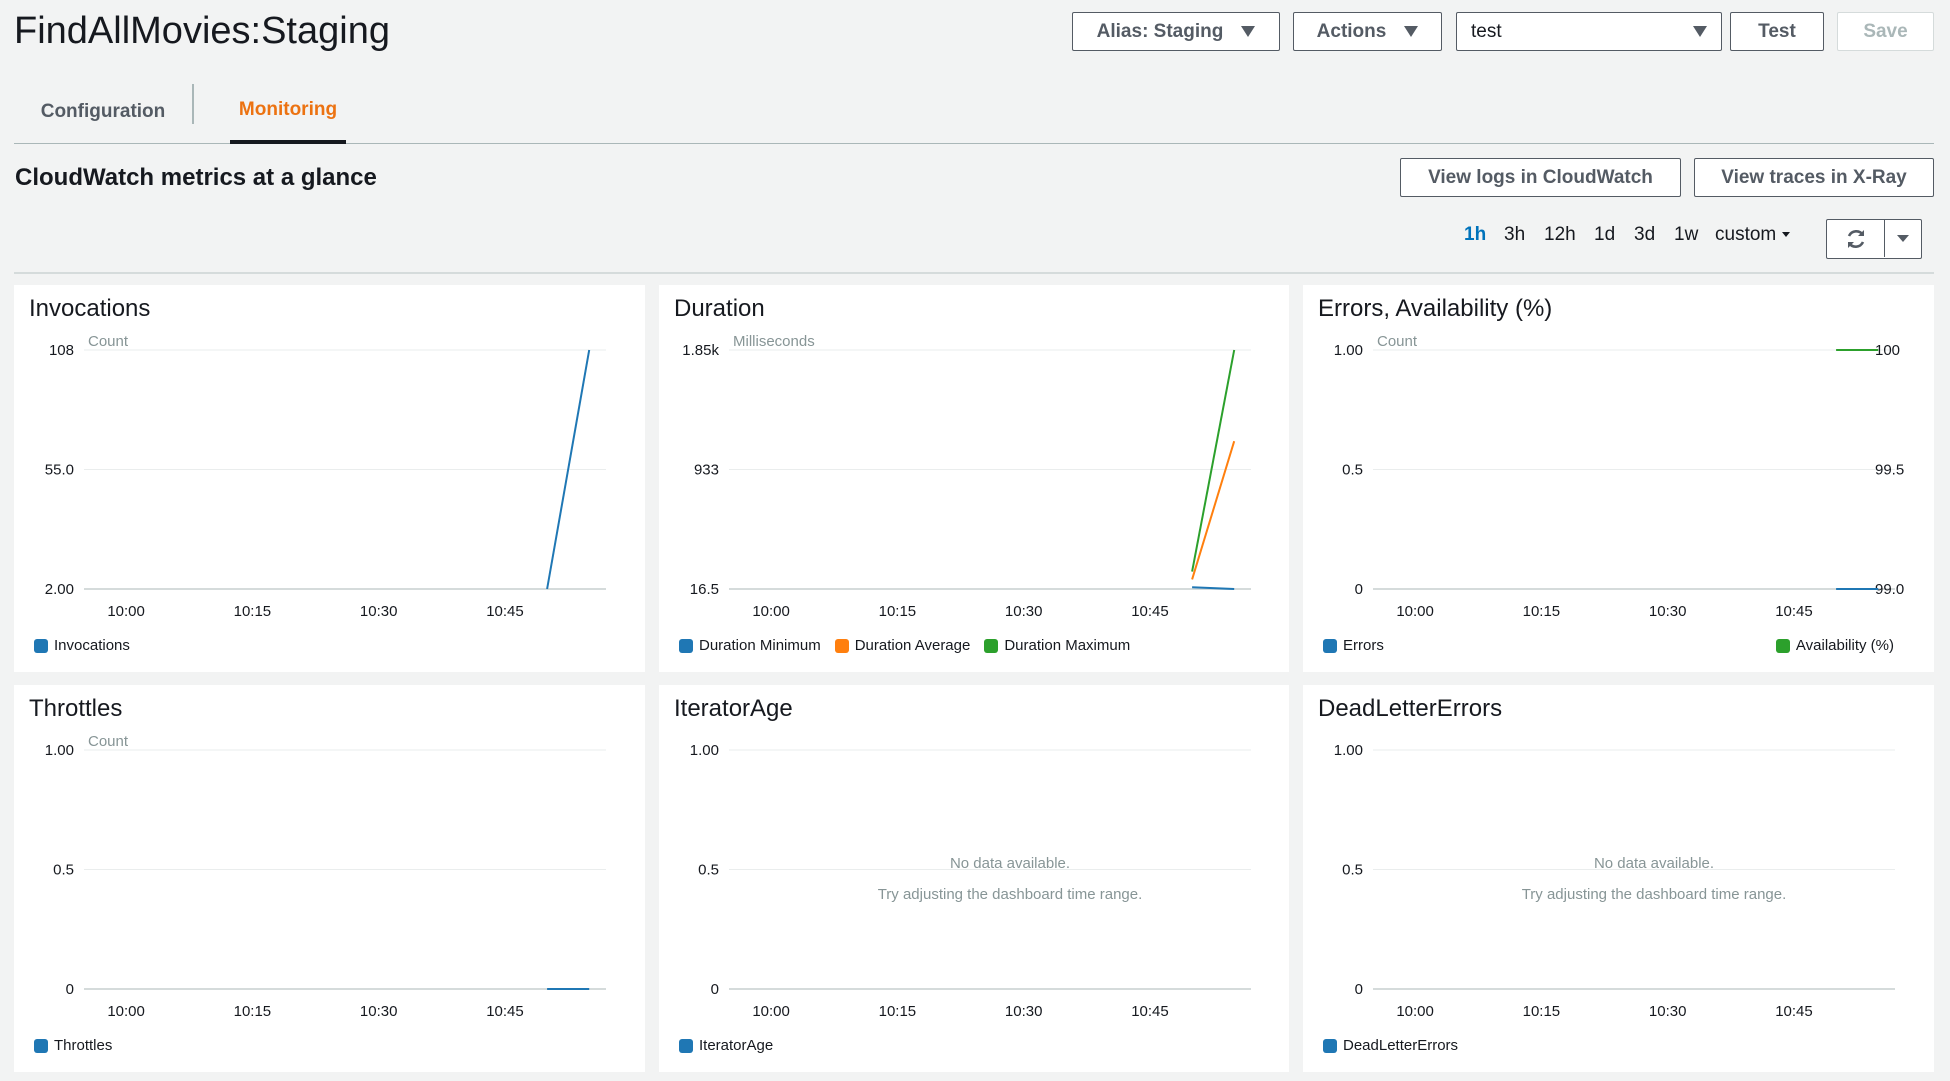 Image resolution: width=1950 pixels, height=1081 pixels. I want to click on function-title: FindAllMovies:Staging, so click(202, 31).